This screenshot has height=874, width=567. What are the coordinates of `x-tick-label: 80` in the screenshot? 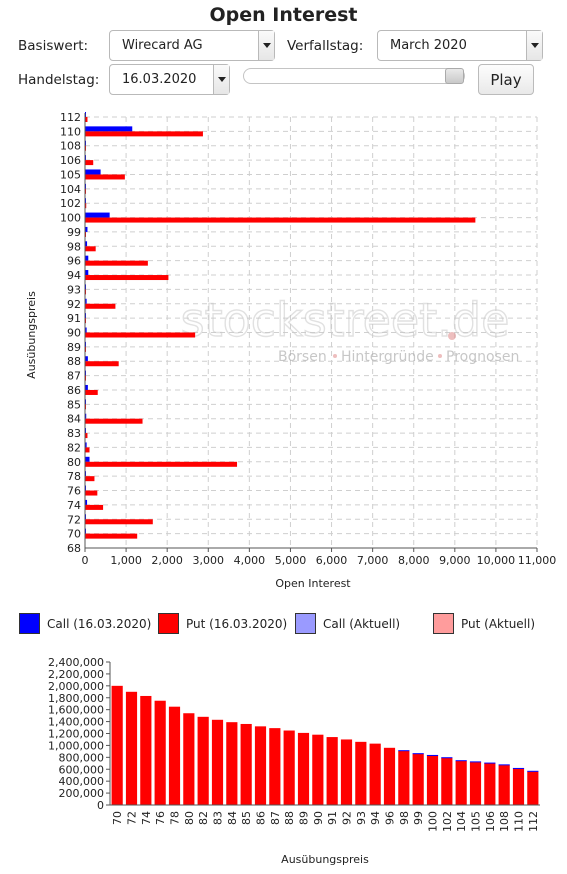 It's located at (189, 818).